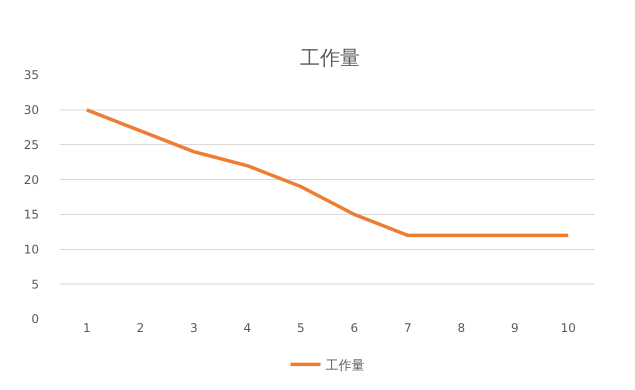 The image size is (635, 390). What do you see at coordinates (35, 284) in the screenshot?
I see `y-tick-label: 5` at bounding box center [35, 284].